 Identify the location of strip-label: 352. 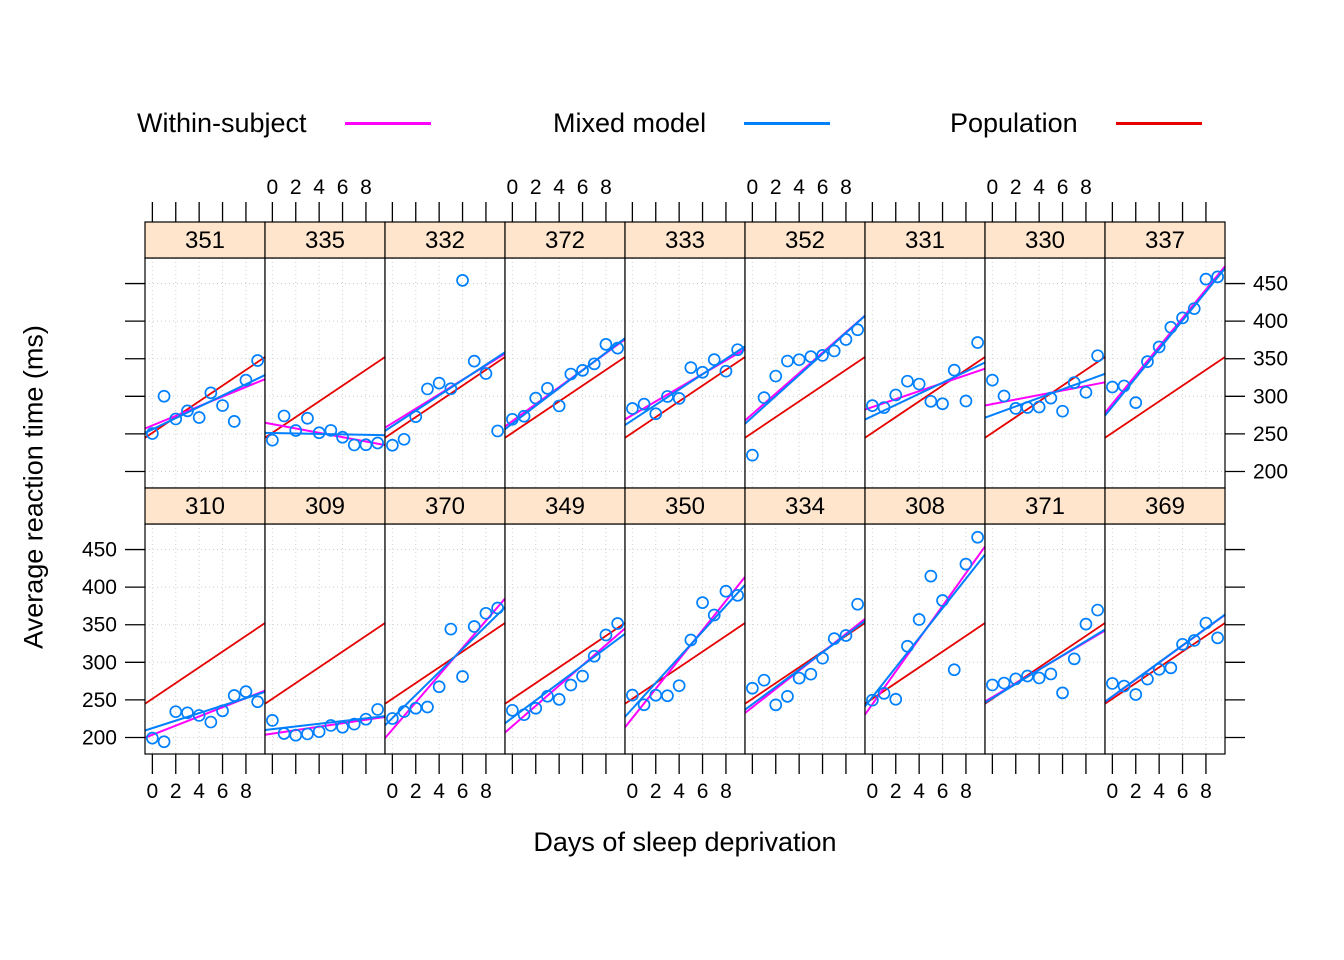
(805, 240).